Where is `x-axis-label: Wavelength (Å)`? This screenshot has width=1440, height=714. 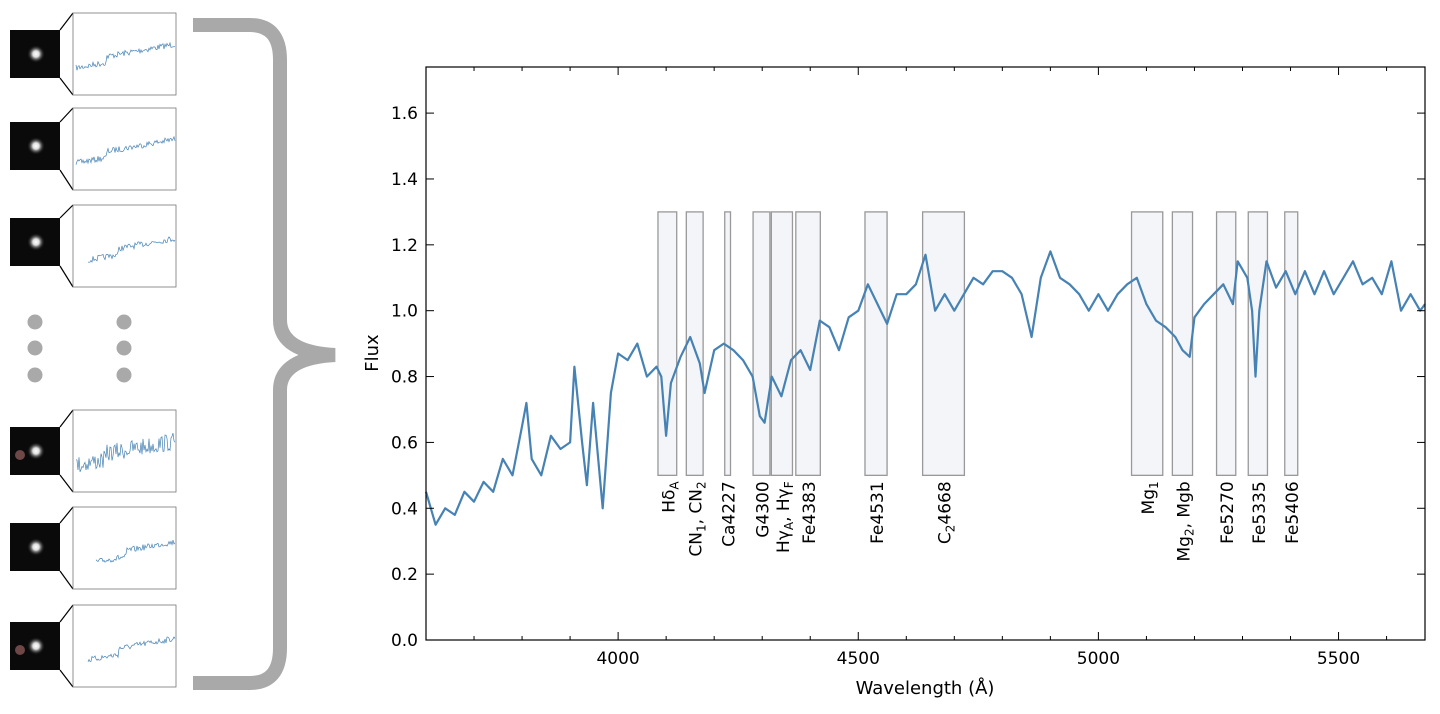 x-axis-label: Wavelength (Å) is located at coordinates (925, 688).